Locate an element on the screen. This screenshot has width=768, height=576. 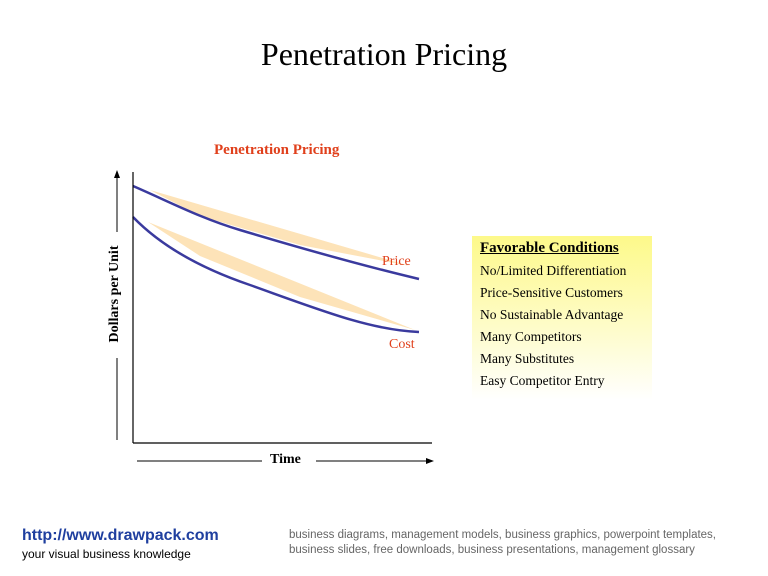
cost-shade is located at coordinates (281, 276).